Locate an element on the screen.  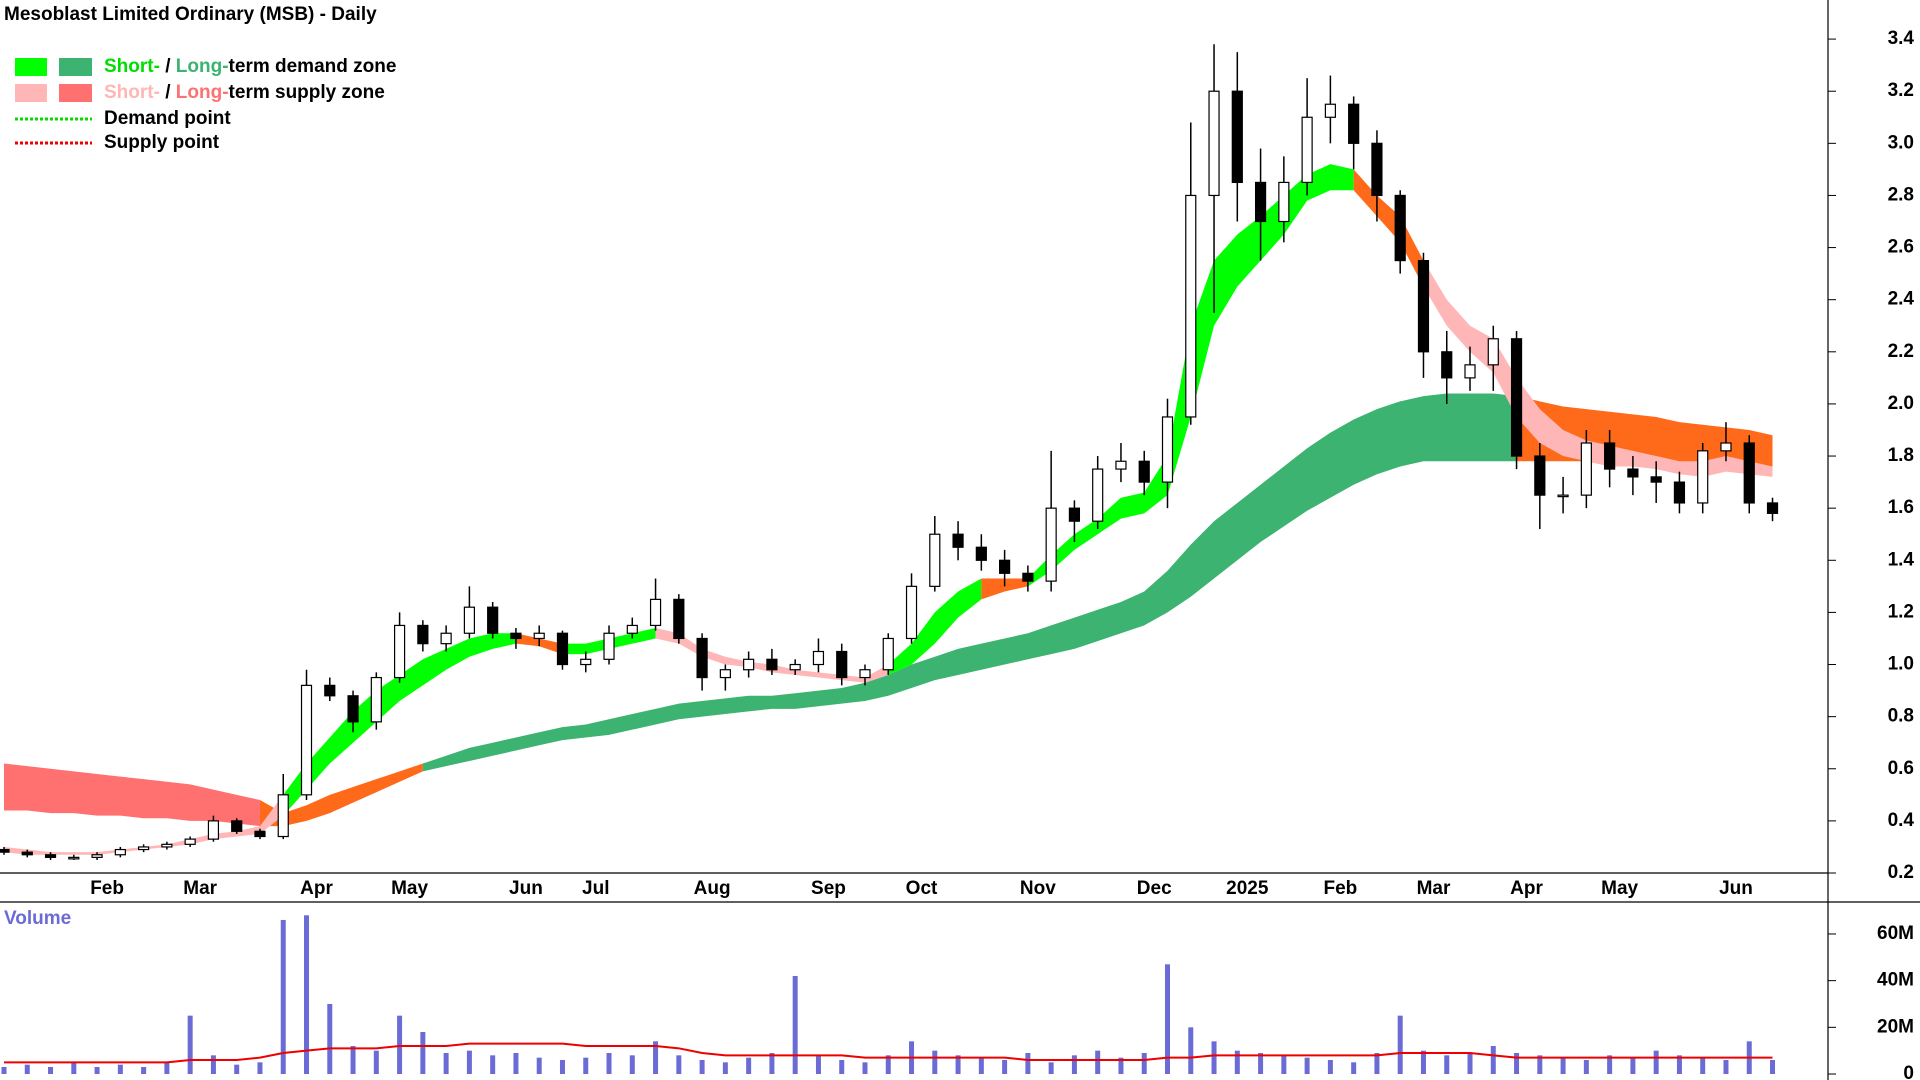
legend-label: Short- / Long-term supply zone is located at coordinates (244, 92).